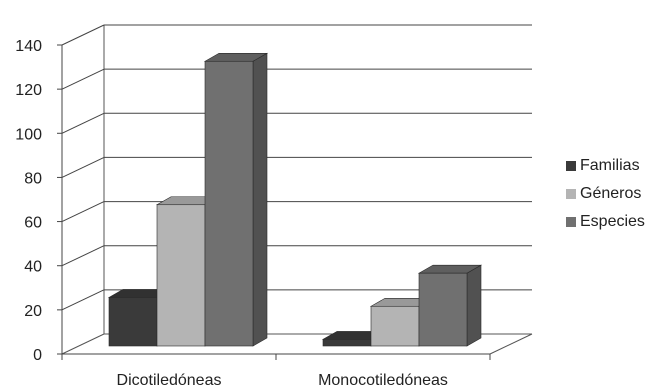  Describe the element at coordinates (38, 201) in the screenshot. I see `y-axis-ticks: 0 20 40 60 80 100 120 140` at that location.